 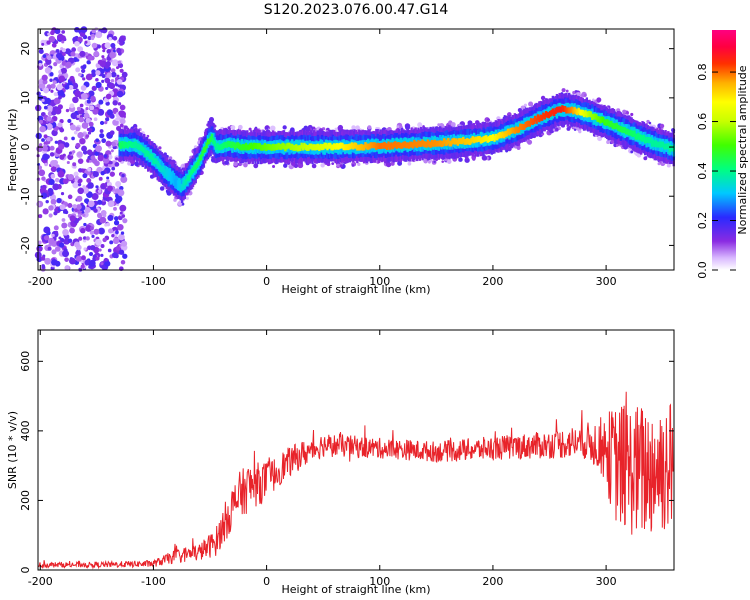 What do you see at coordinates (606, 281) in the screenshot?
I see `x-tick-label: 300` at bounding box center [606, 281].